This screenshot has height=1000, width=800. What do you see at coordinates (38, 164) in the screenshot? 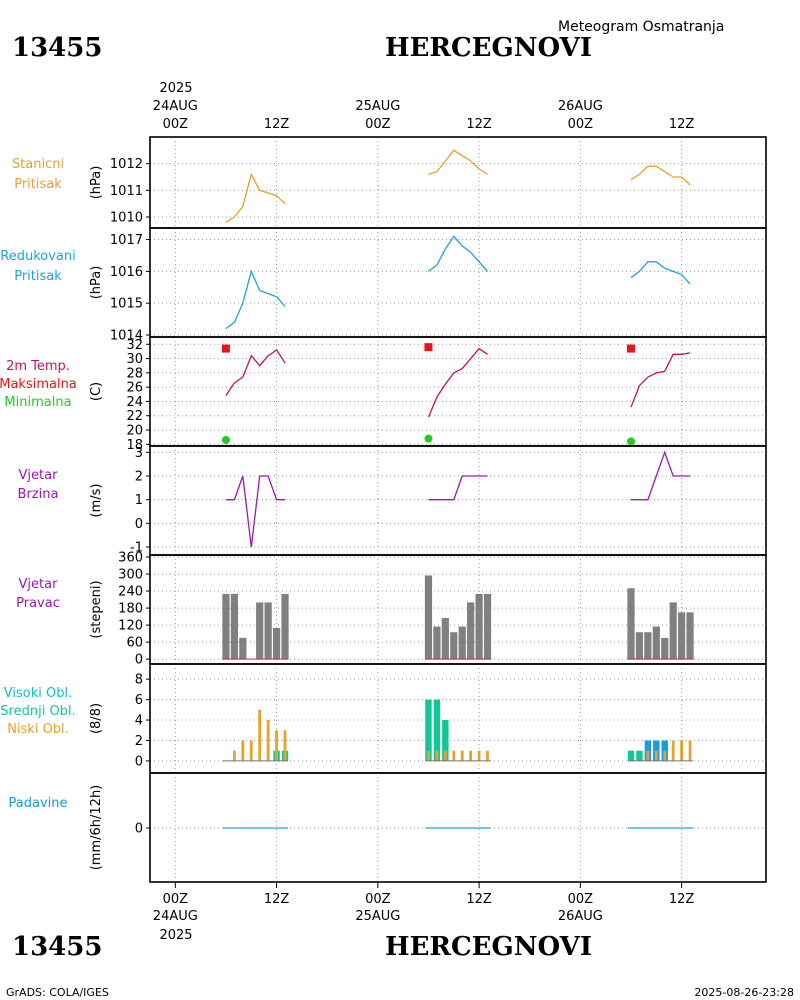
I see `panel-label: Stanicni` at bounding box center [38, 164].